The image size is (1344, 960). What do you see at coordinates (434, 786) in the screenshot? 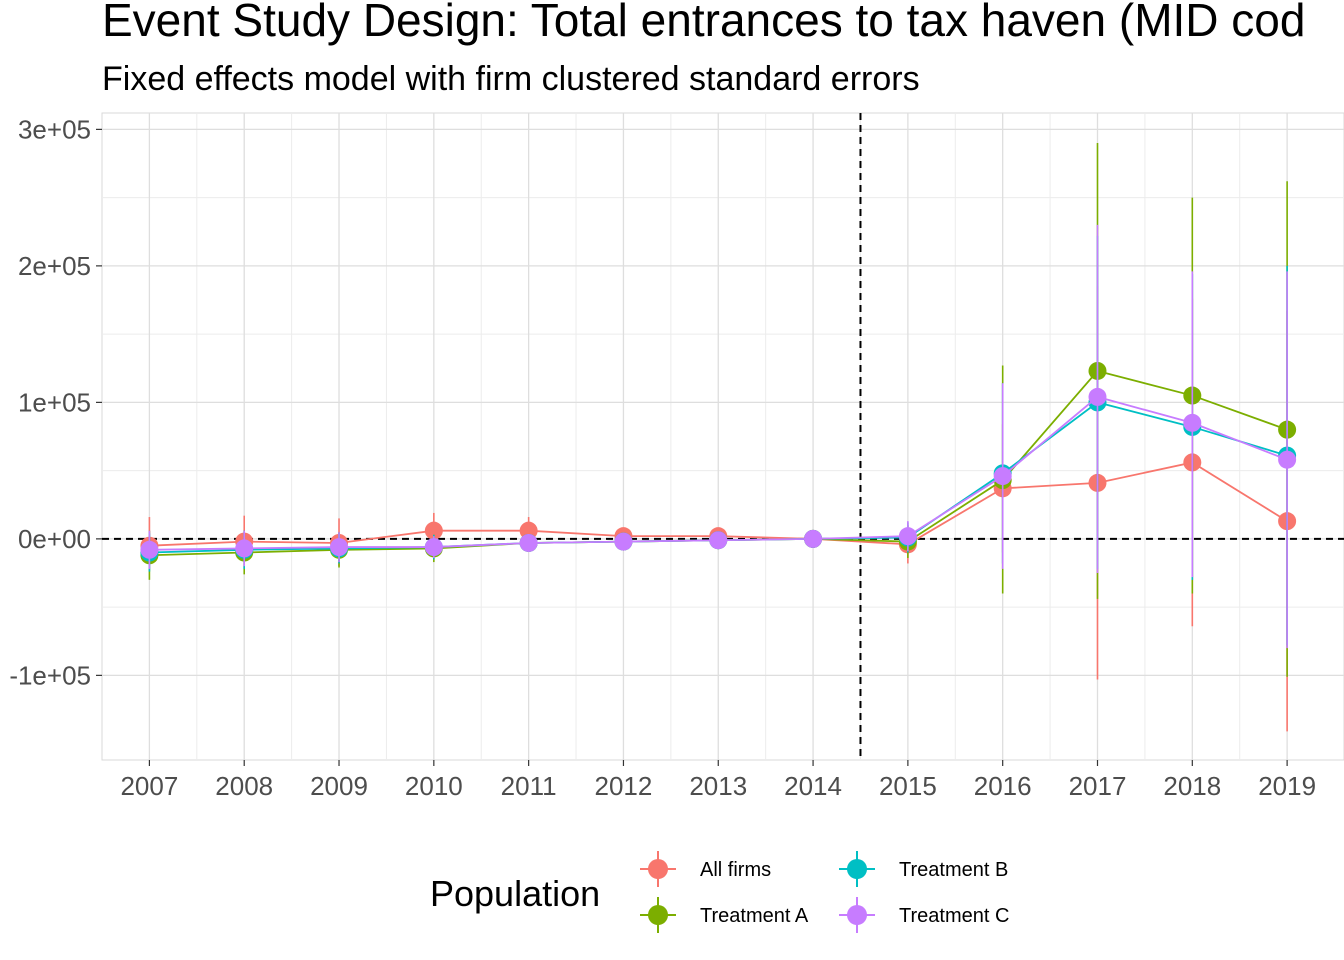
I see `x-tick-label: 2010` at bounding box center [434, 786].